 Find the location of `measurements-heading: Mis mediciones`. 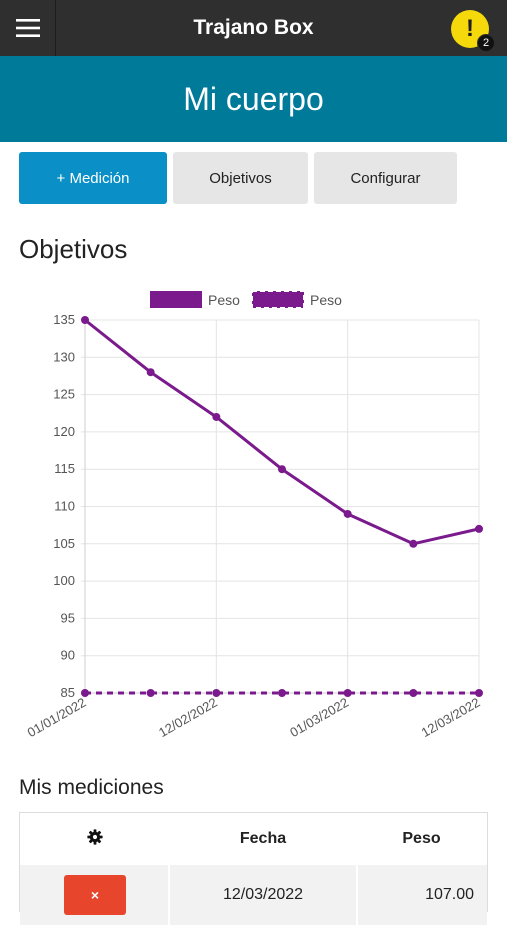

measurements-heading: Mis mediciones is located at coordinates (91, 787).